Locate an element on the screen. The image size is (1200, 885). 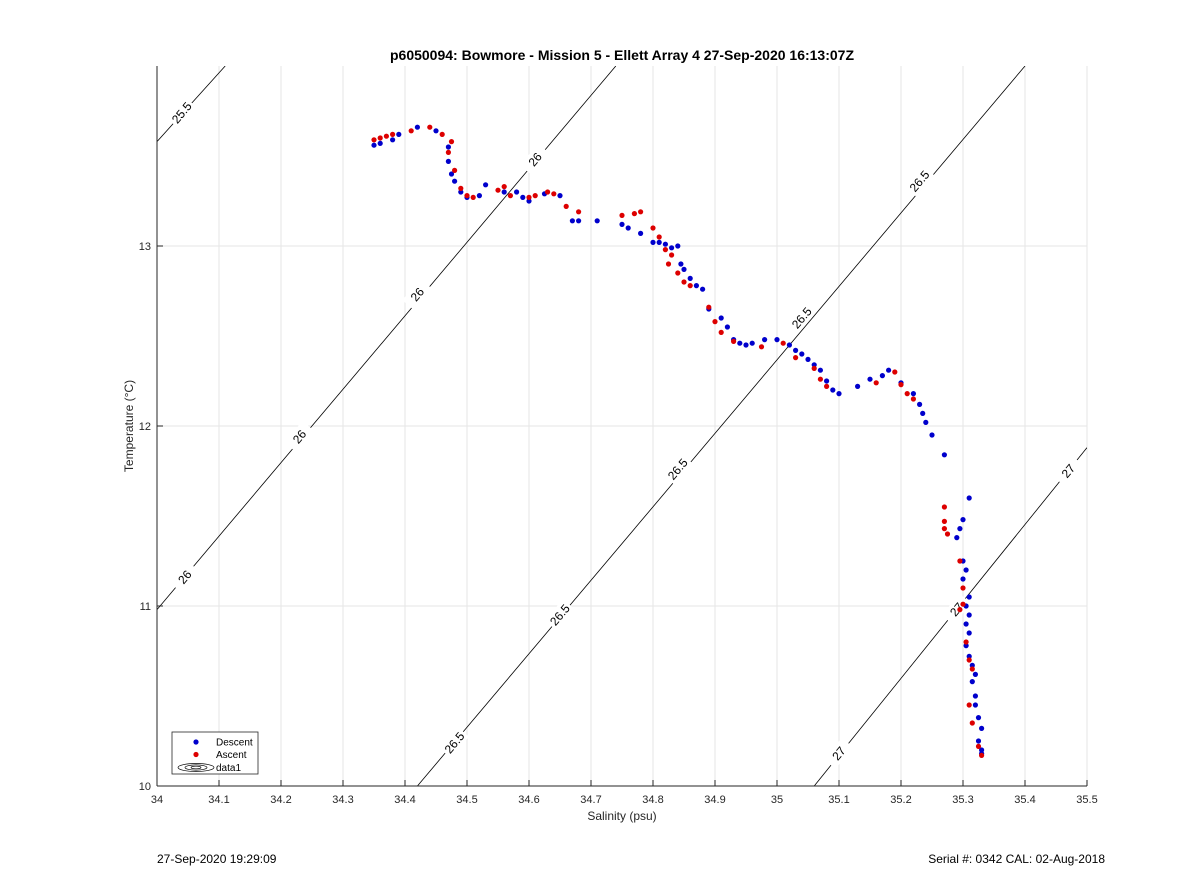
y-tick-label: 12 is located at coordinates (145, 427).